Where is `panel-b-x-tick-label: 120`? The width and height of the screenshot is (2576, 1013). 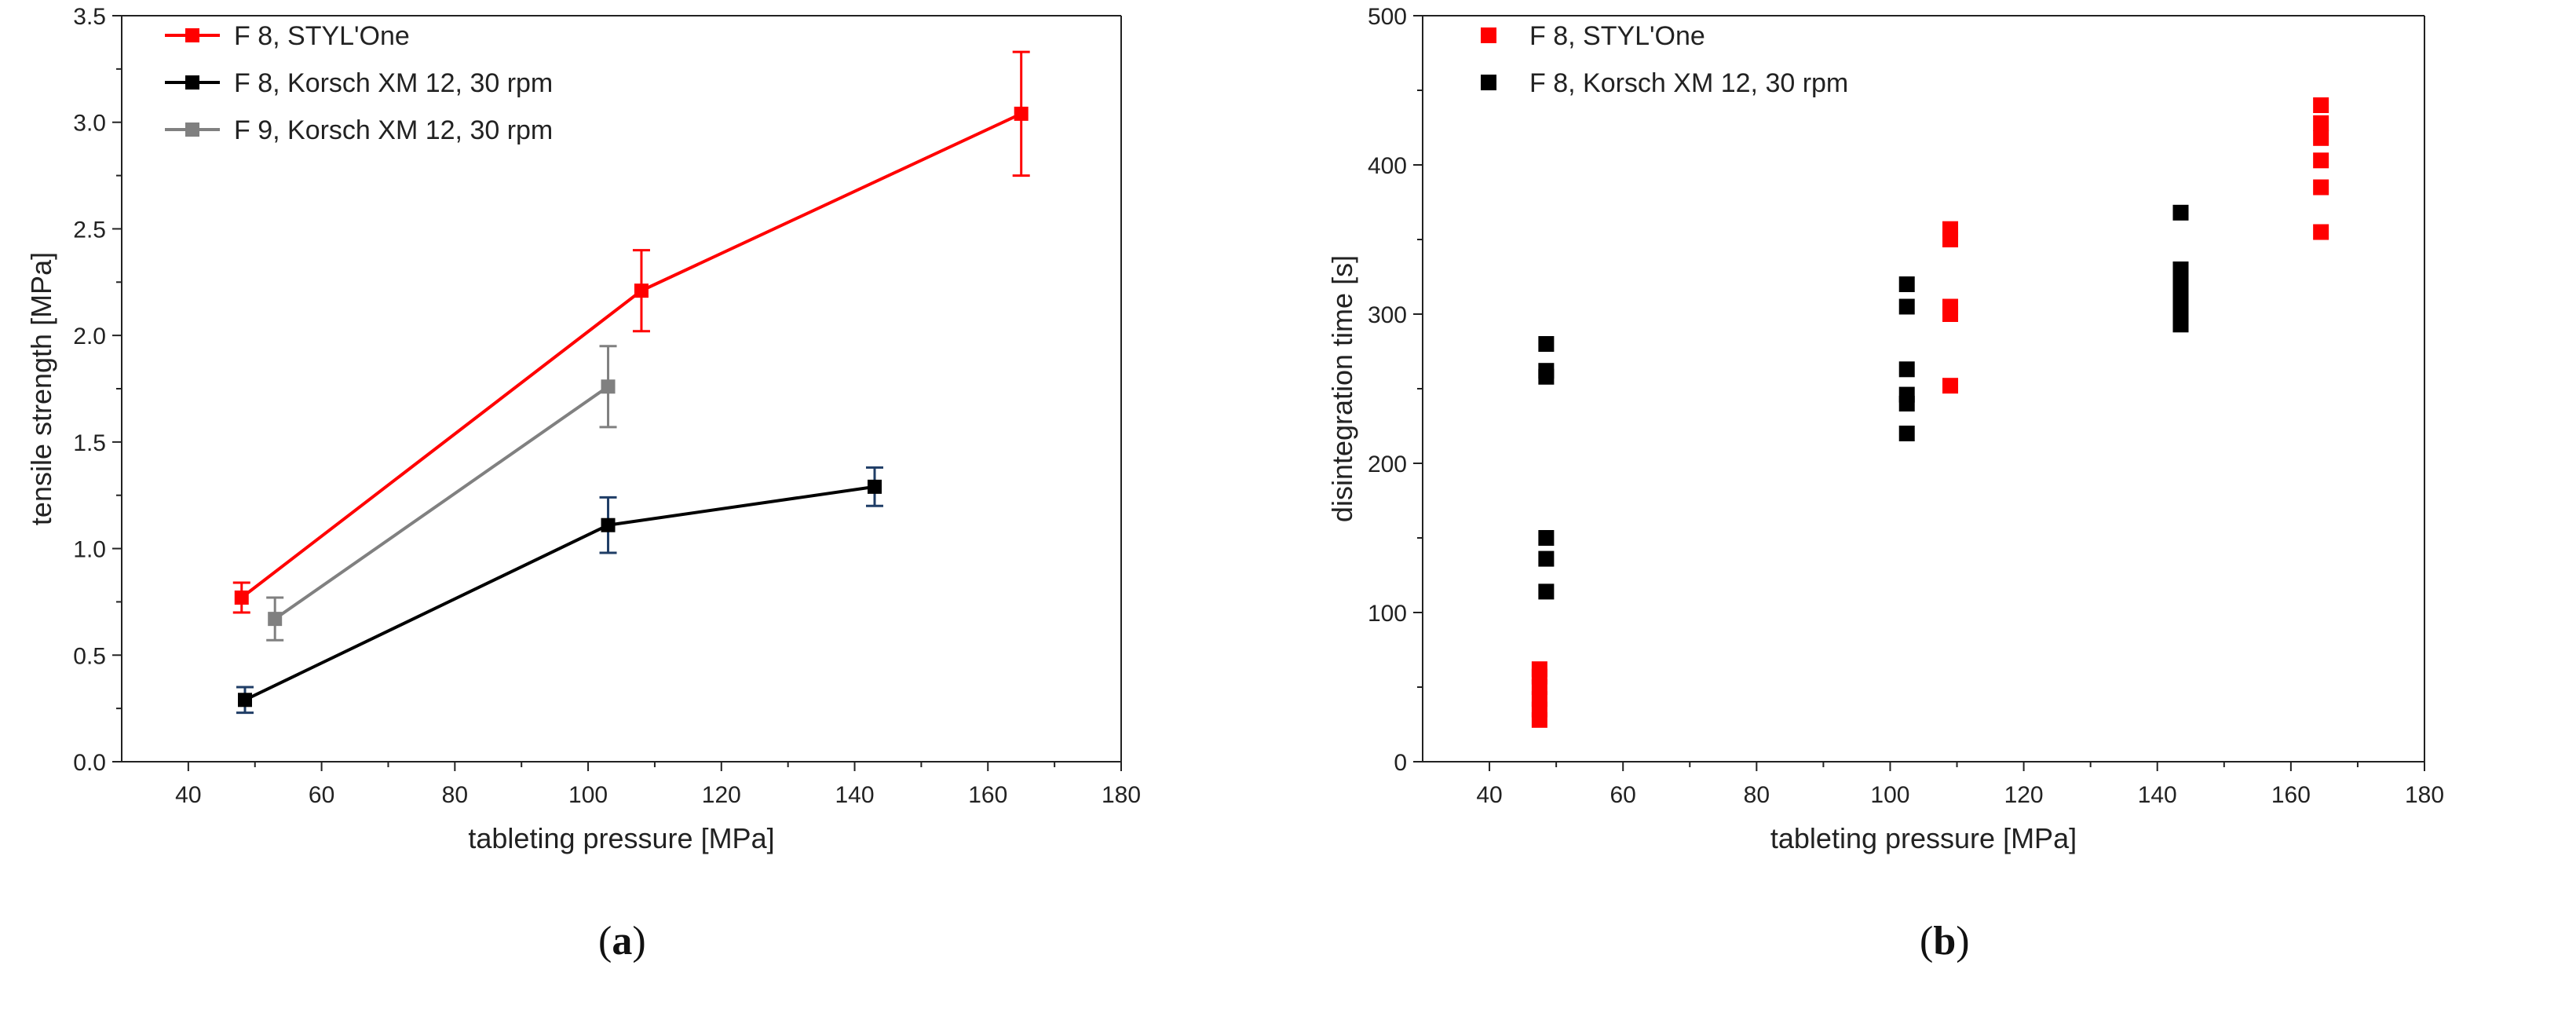
panel-b-x-tick-label: 120 is located at coordinates (2024, 795).